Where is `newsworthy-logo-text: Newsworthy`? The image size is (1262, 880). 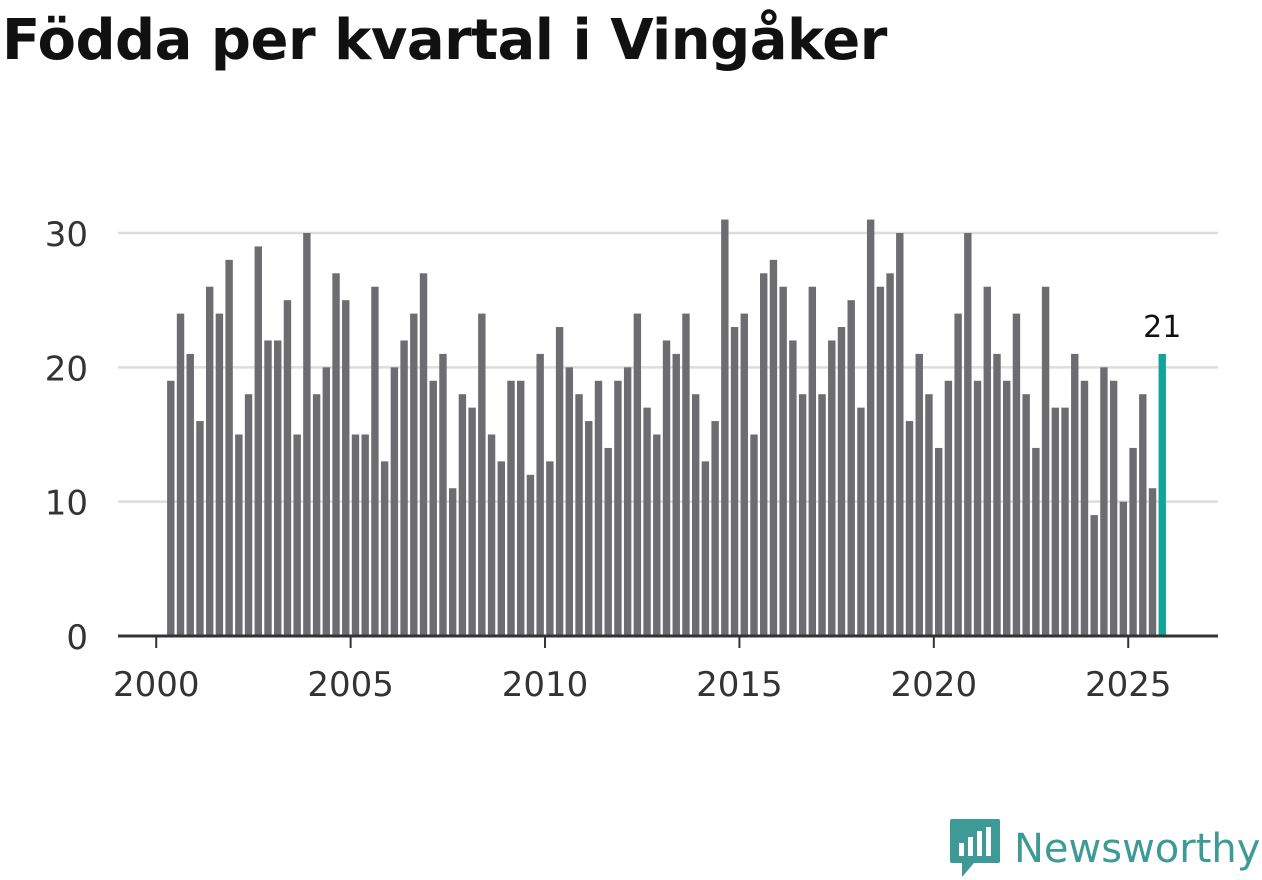
newsworthy-logo-text: Newsworthy is located at coordinates (1137, 849).